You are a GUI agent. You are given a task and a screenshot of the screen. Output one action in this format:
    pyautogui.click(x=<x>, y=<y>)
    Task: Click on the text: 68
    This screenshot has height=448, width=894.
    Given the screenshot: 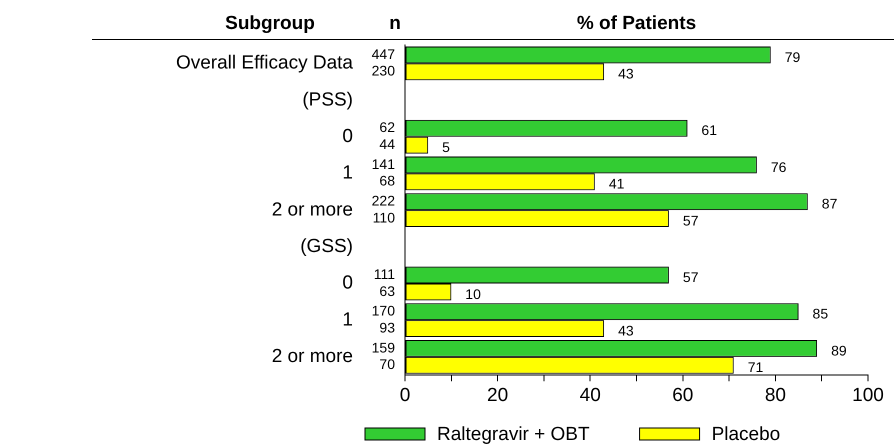 What is the action you would take?
    pyautogui.click(x=387, y=180)
    